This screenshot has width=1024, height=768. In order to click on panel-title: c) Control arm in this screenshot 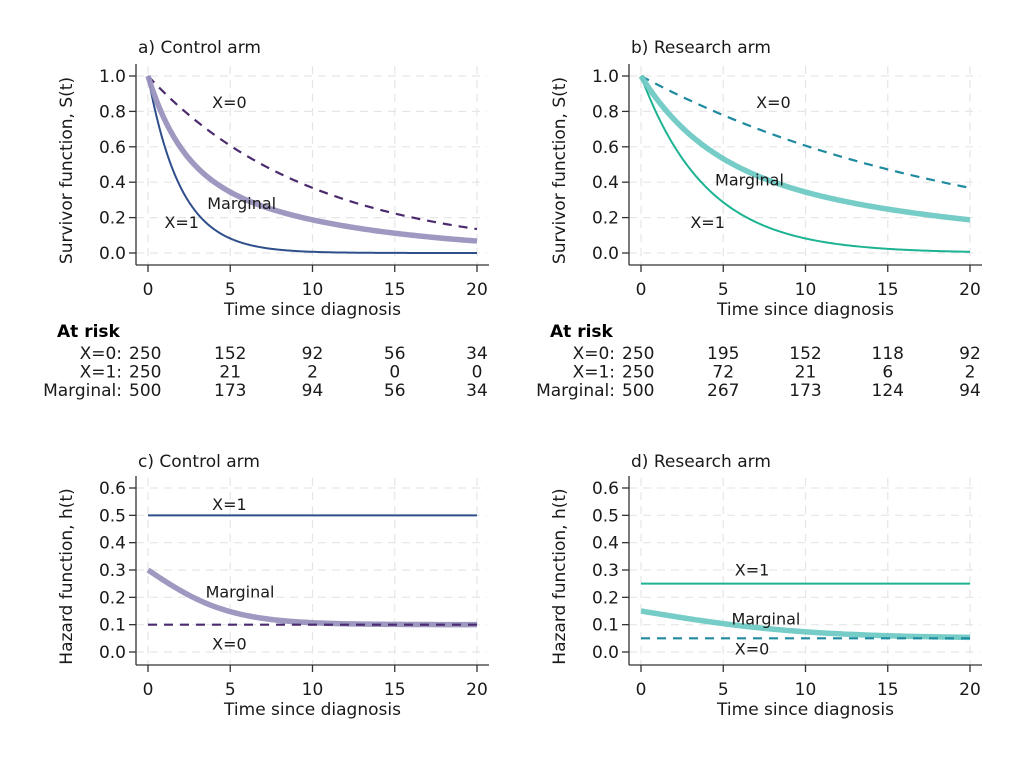, I will do `click(199, 462)`.